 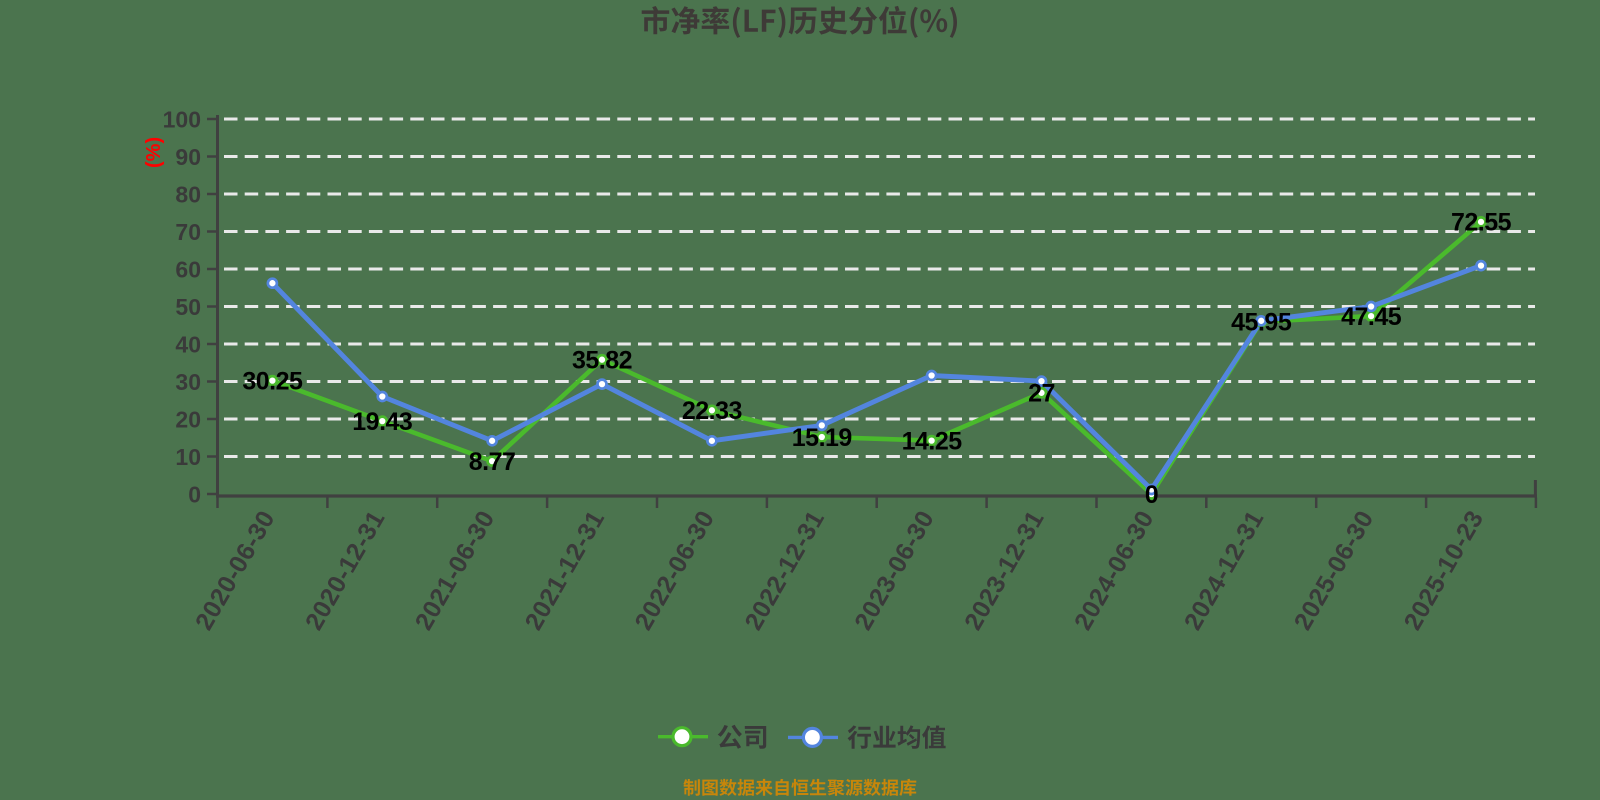 What do you see at coordinates (182, 119) in the screenshot?
I see `svg-text: 100` at bounding box center [182, 119].